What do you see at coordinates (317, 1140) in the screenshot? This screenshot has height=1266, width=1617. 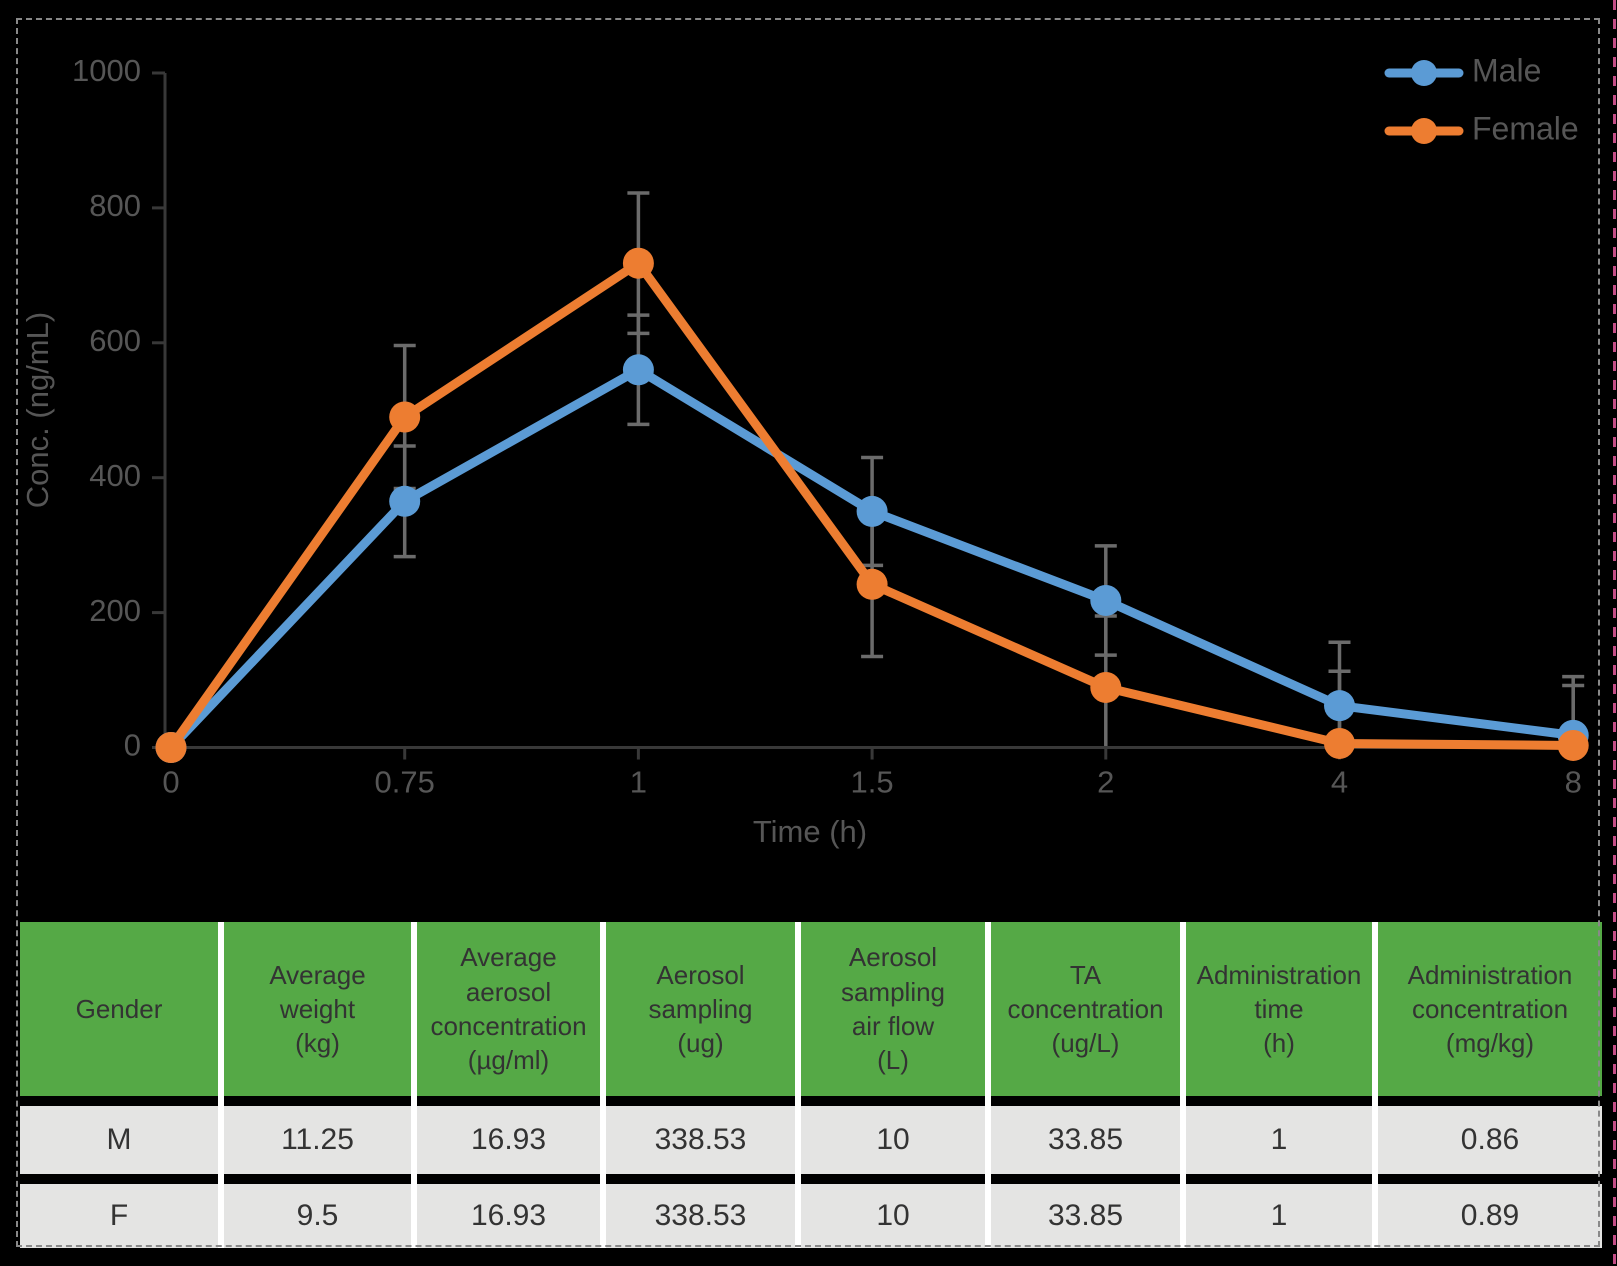 I see `table-cell: 11.25` at bounding box center [317, 1140].